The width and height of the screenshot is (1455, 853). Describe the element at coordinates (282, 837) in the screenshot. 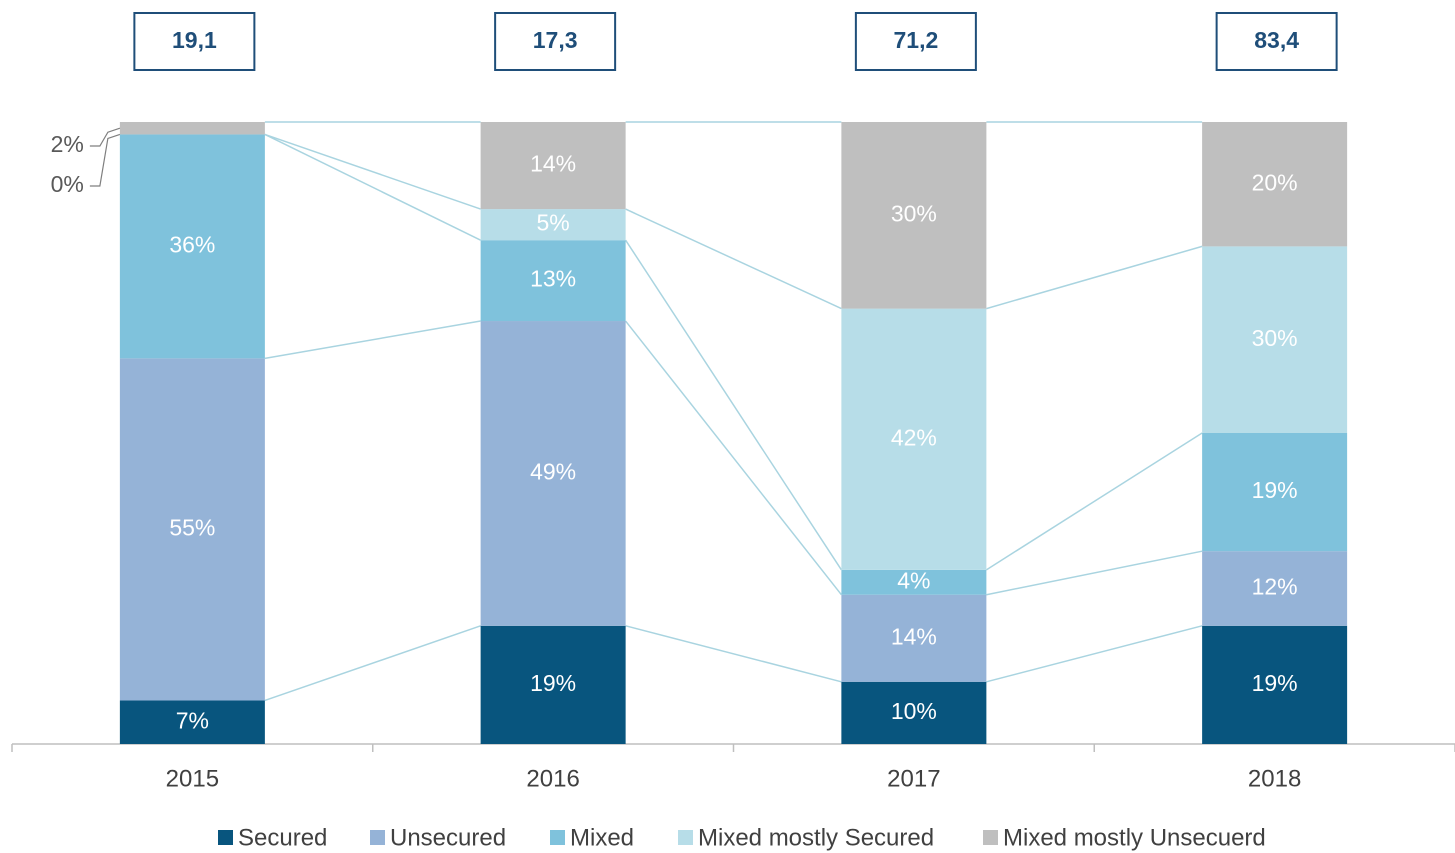

I see `legend-label: Secured` at that location.